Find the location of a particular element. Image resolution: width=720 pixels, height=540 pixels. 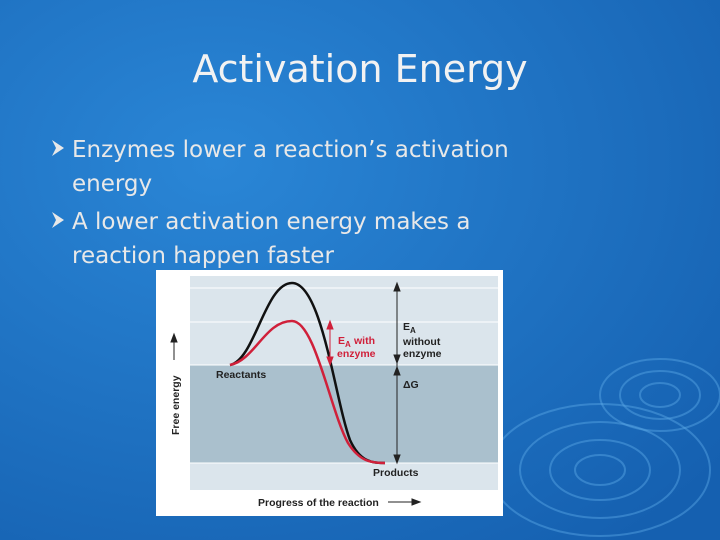

delta-g-label: ΔG is located at coordinates (411, 385).